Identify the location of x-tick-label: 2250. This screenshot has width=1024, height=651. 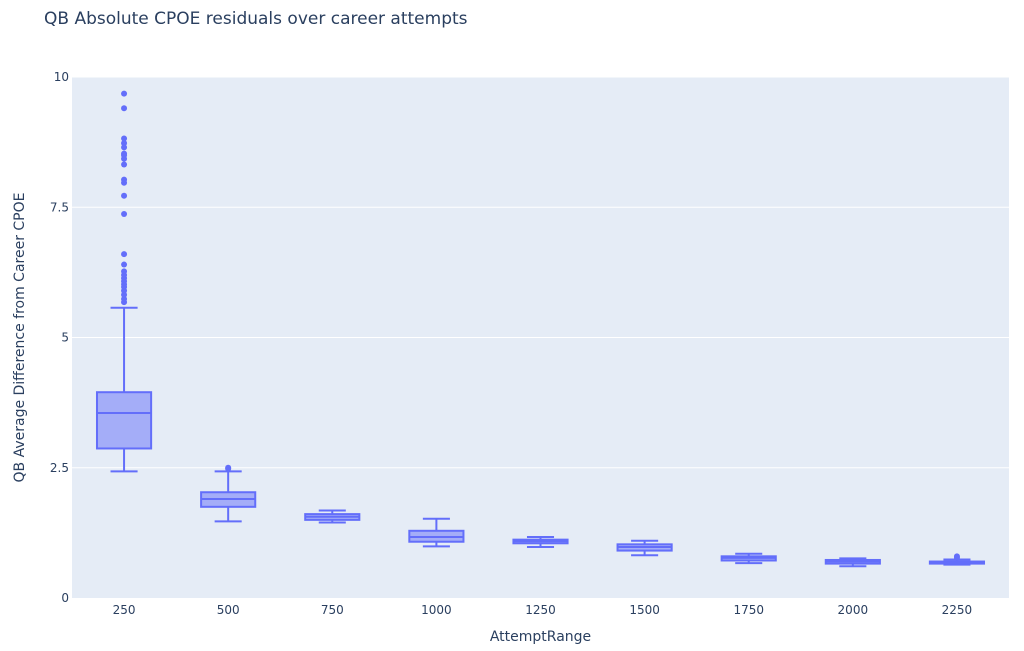
(957, 610).